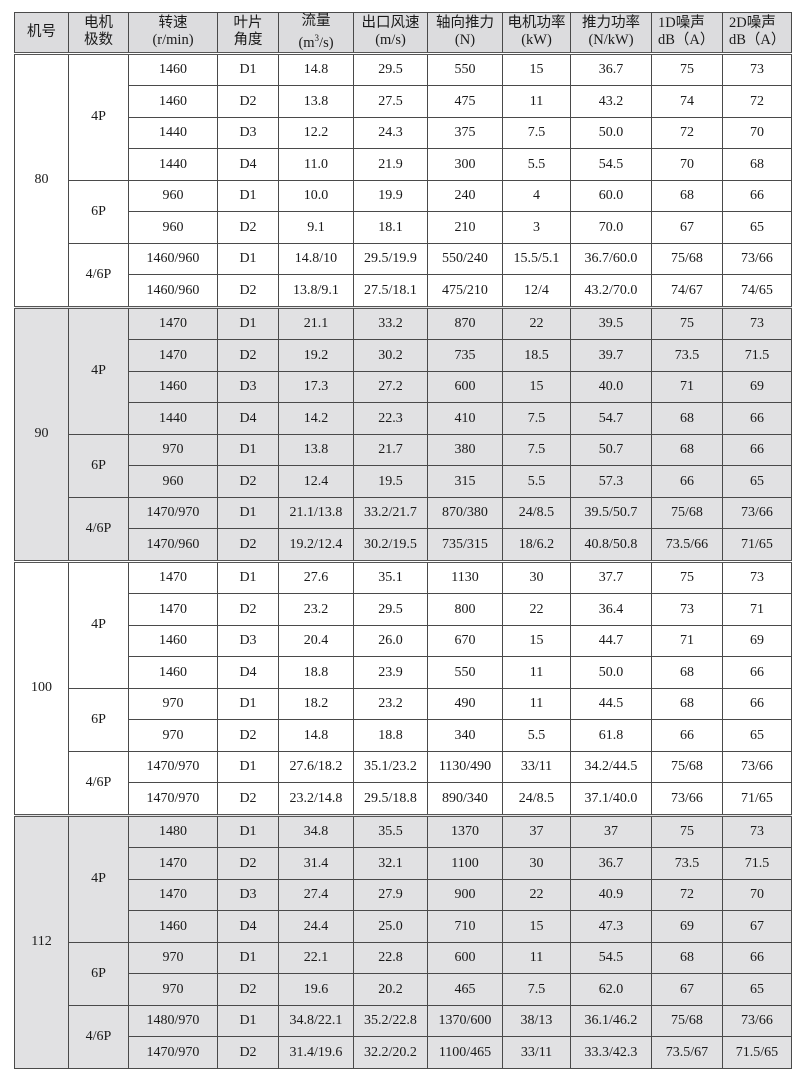 The height and width of the screenshot is (1069, 800). Describe the element at coordinates (316, 69) in the screenshot. I see `flow-cell: 14.8` at that location.